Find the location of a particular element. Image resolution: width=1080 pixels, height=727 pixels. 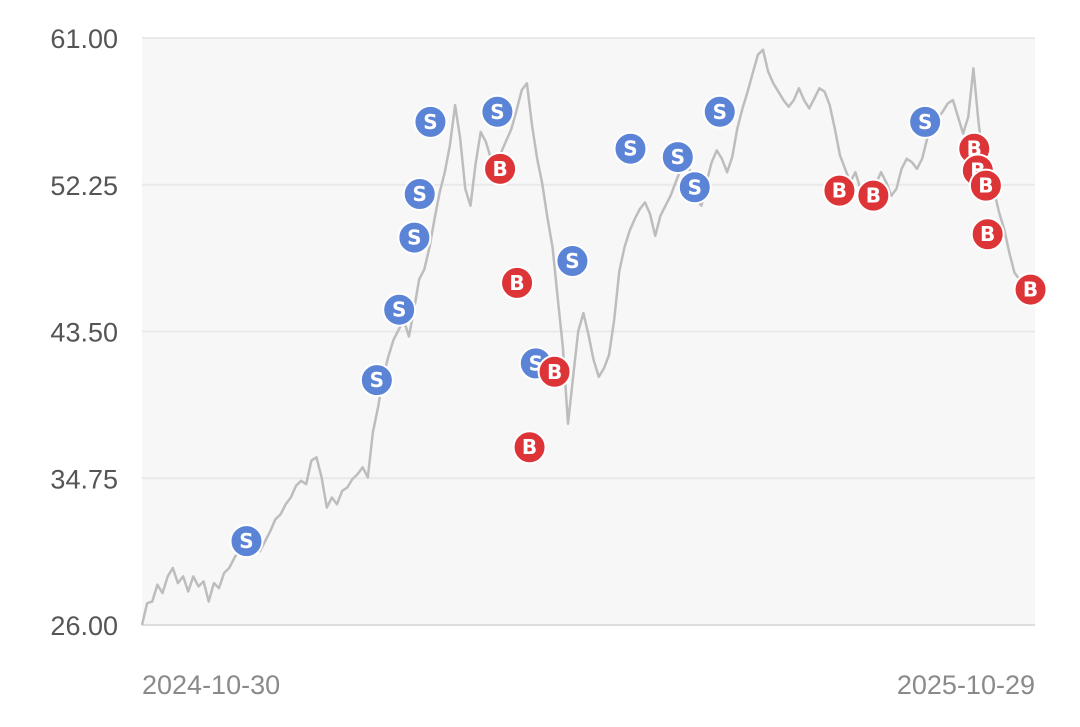

y-tick-label: 52.25 is located at coordinates (84, 186).